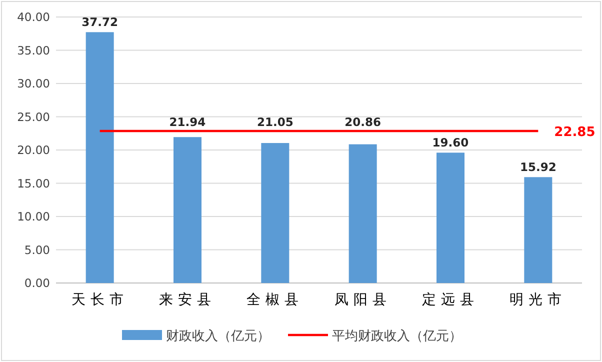 The width and height of the screenshot is (602, 362). Describe the element at coordinates (33, 150) in the screenshot. I see `y-tick-label: 20.00` at that location.